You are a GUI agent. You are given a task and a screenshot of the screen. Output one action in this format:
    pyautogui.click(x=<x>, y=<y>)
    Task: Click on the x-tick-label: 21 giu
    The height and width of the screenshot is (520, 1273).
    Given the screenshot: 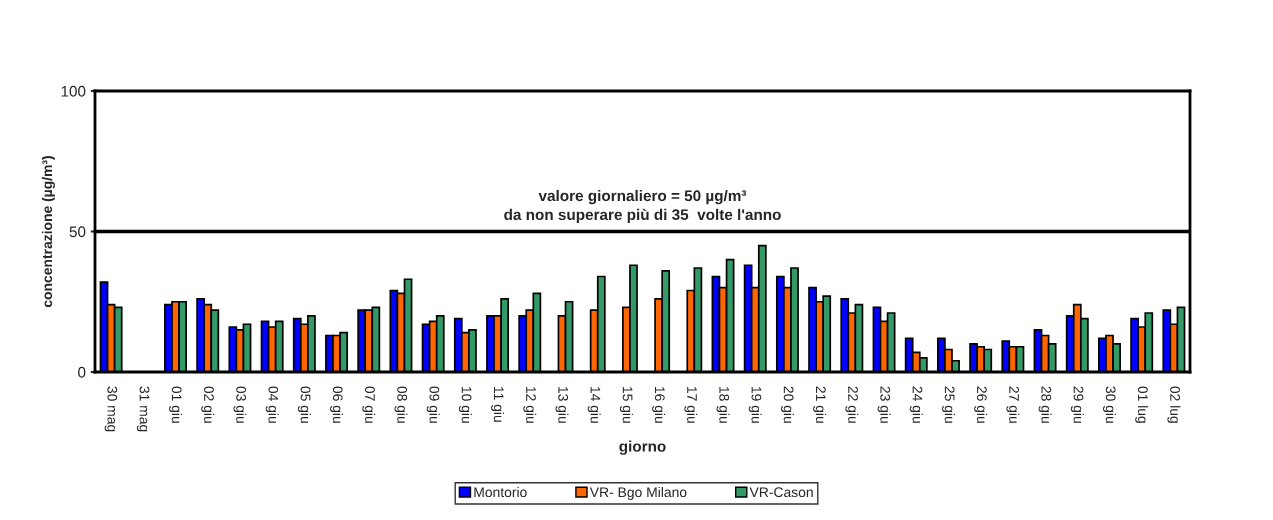 What is the action you would take?
    pyautogui.click(x=820, y=404)
    